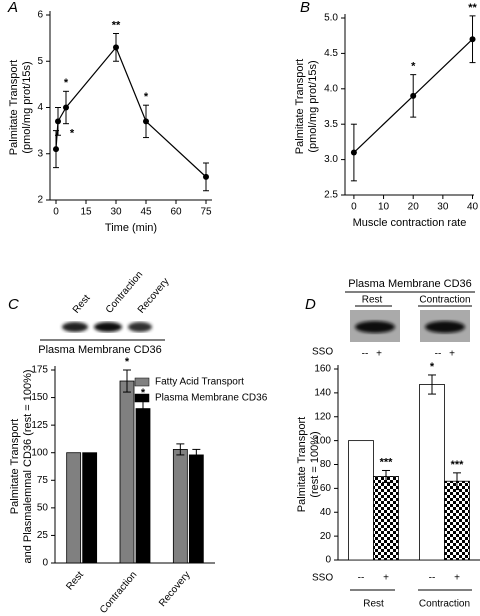 This screenshot has height=616, width=480. I want to click on y-tick-label: 80, so click(326, 464).